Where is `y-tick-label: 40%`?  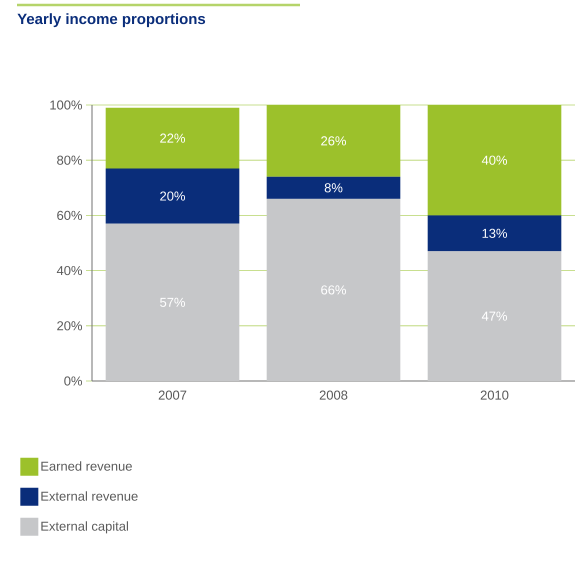
y-tick-label: 40% is located at coordinates (69, 271).